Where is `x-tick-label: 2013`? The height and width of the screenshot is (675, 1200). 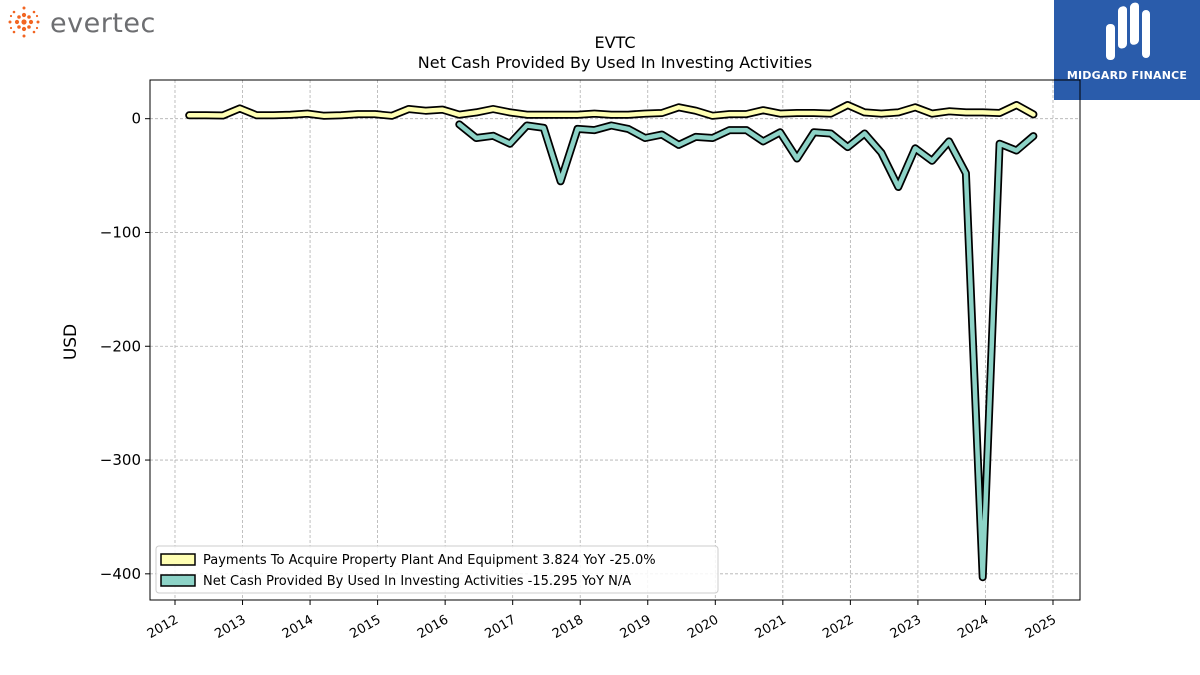
x-tick-label: 2013 is located at coordinates (230, 627).